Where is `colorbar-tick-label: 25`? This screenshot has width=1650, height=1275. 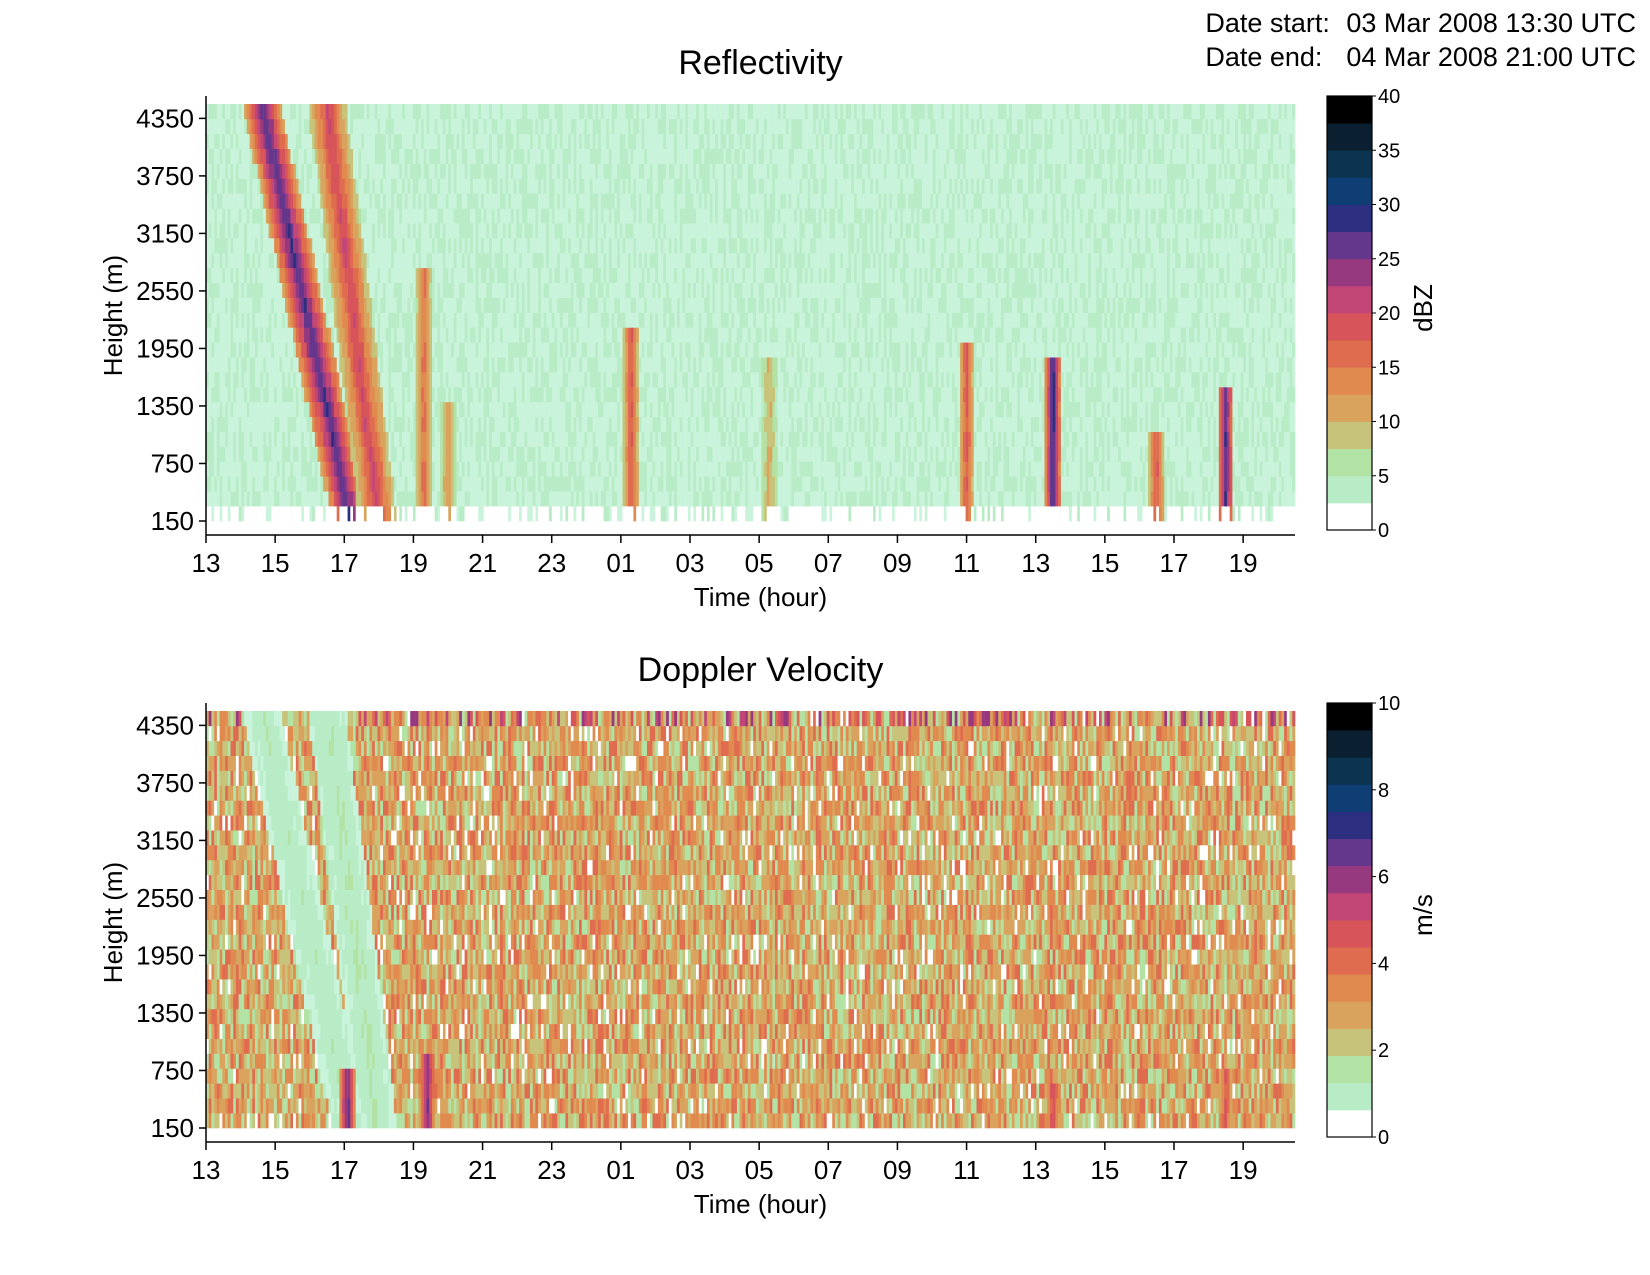 colorbar-tick-label: 25 is located at coordinates (1389, 260).